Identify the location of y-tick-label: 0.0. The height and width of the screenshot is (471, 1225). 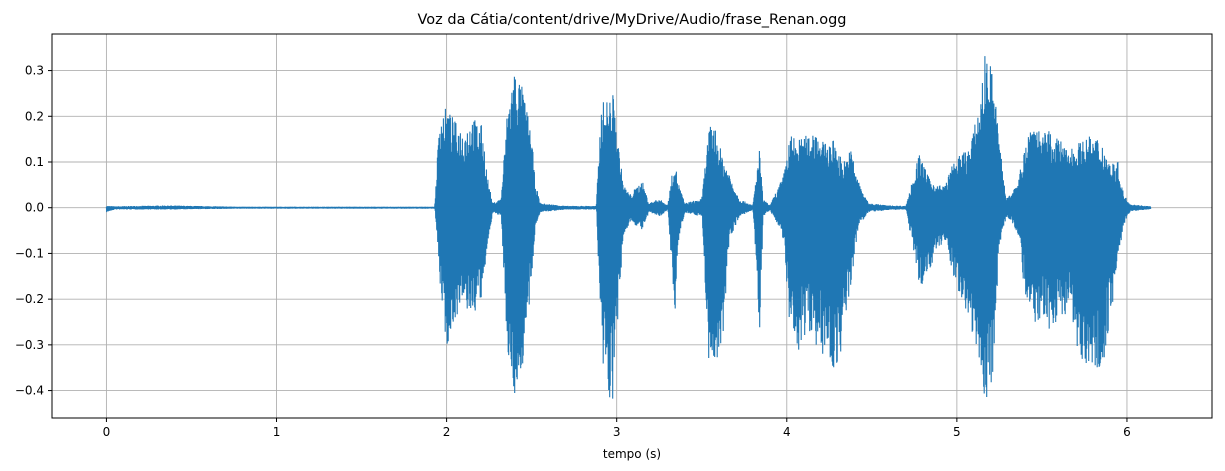
(34, 208).